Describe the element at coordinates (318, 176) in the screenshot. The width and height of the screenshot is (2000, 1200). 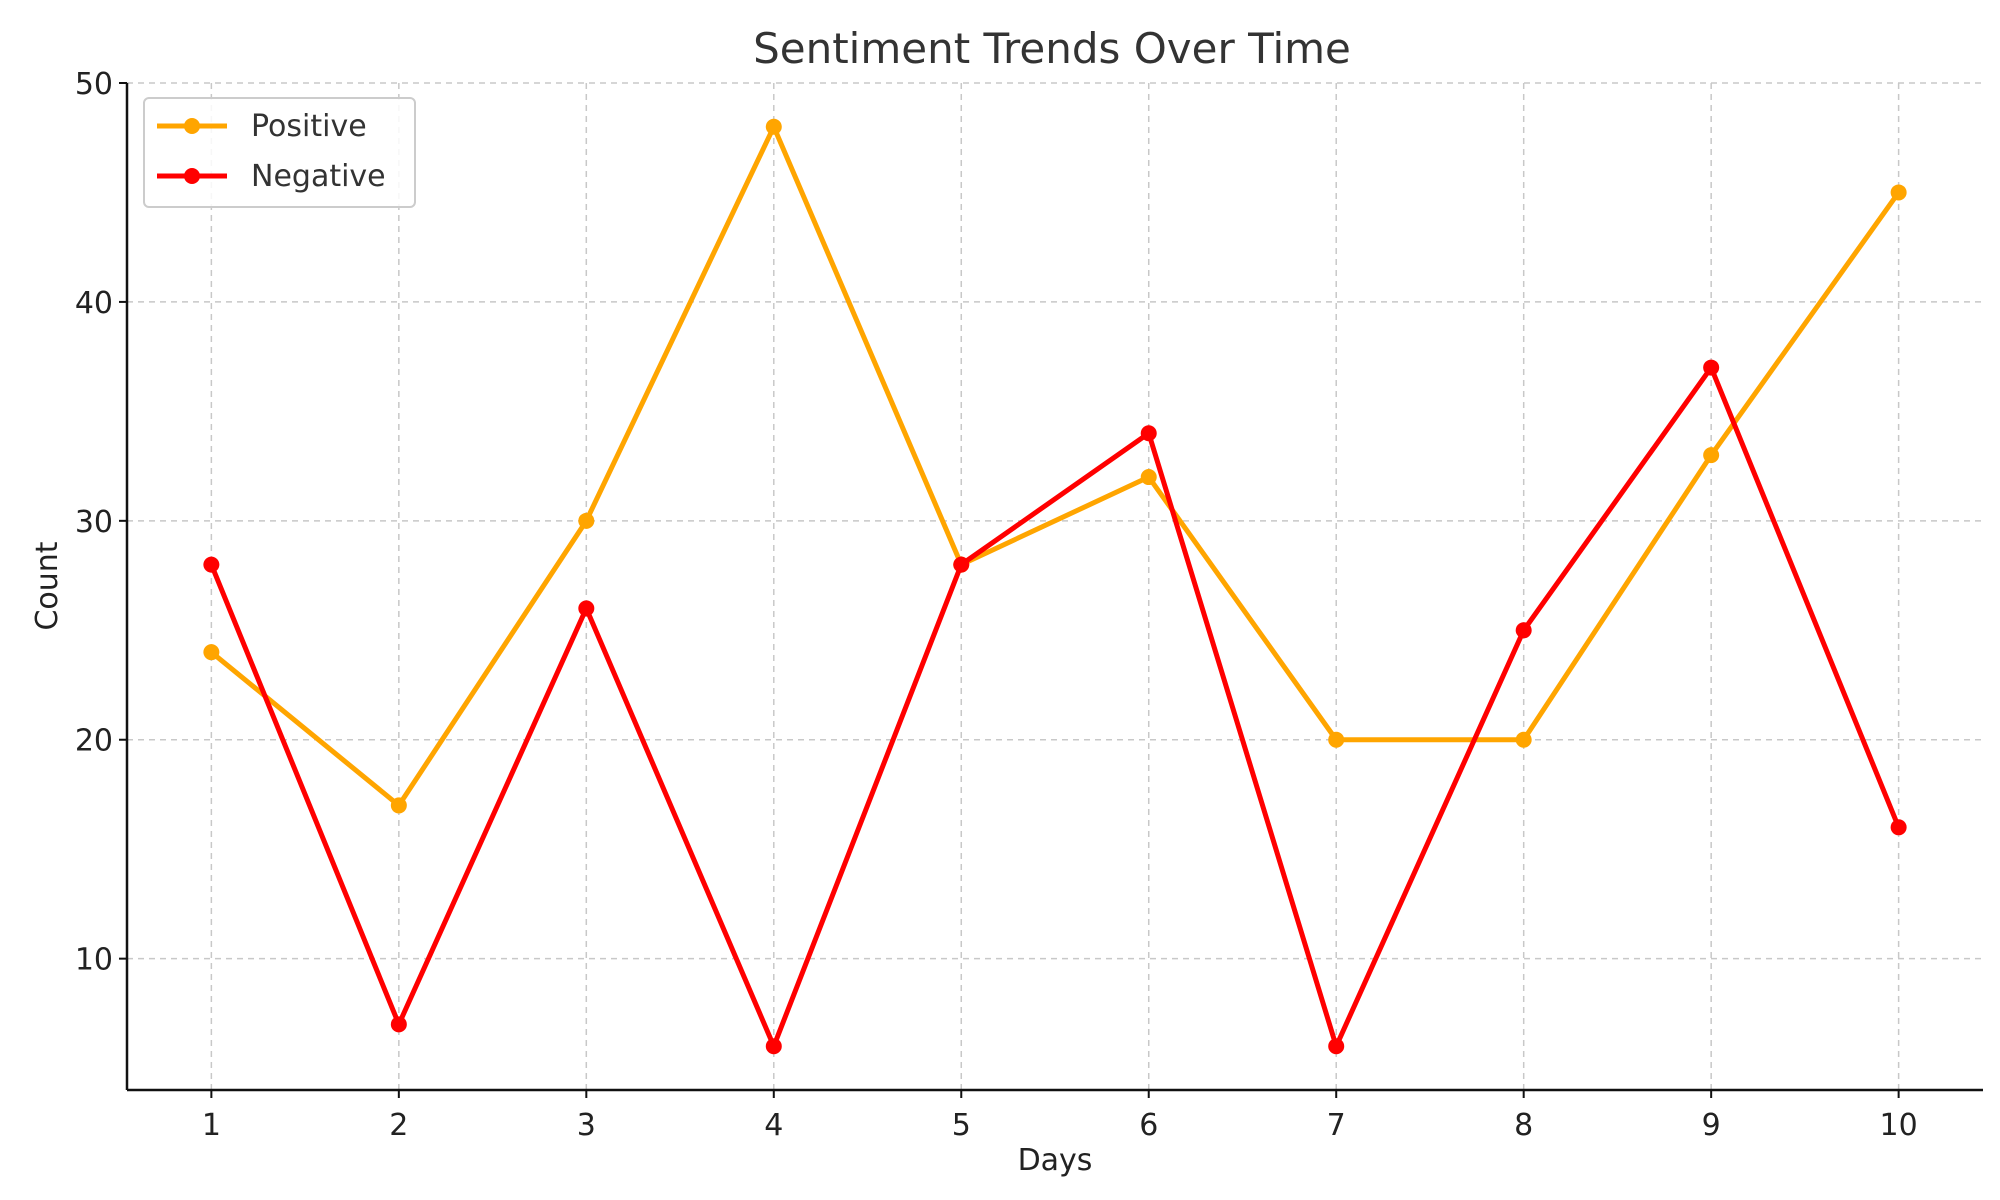
I see `legend-label-negative: Negative` at that location.